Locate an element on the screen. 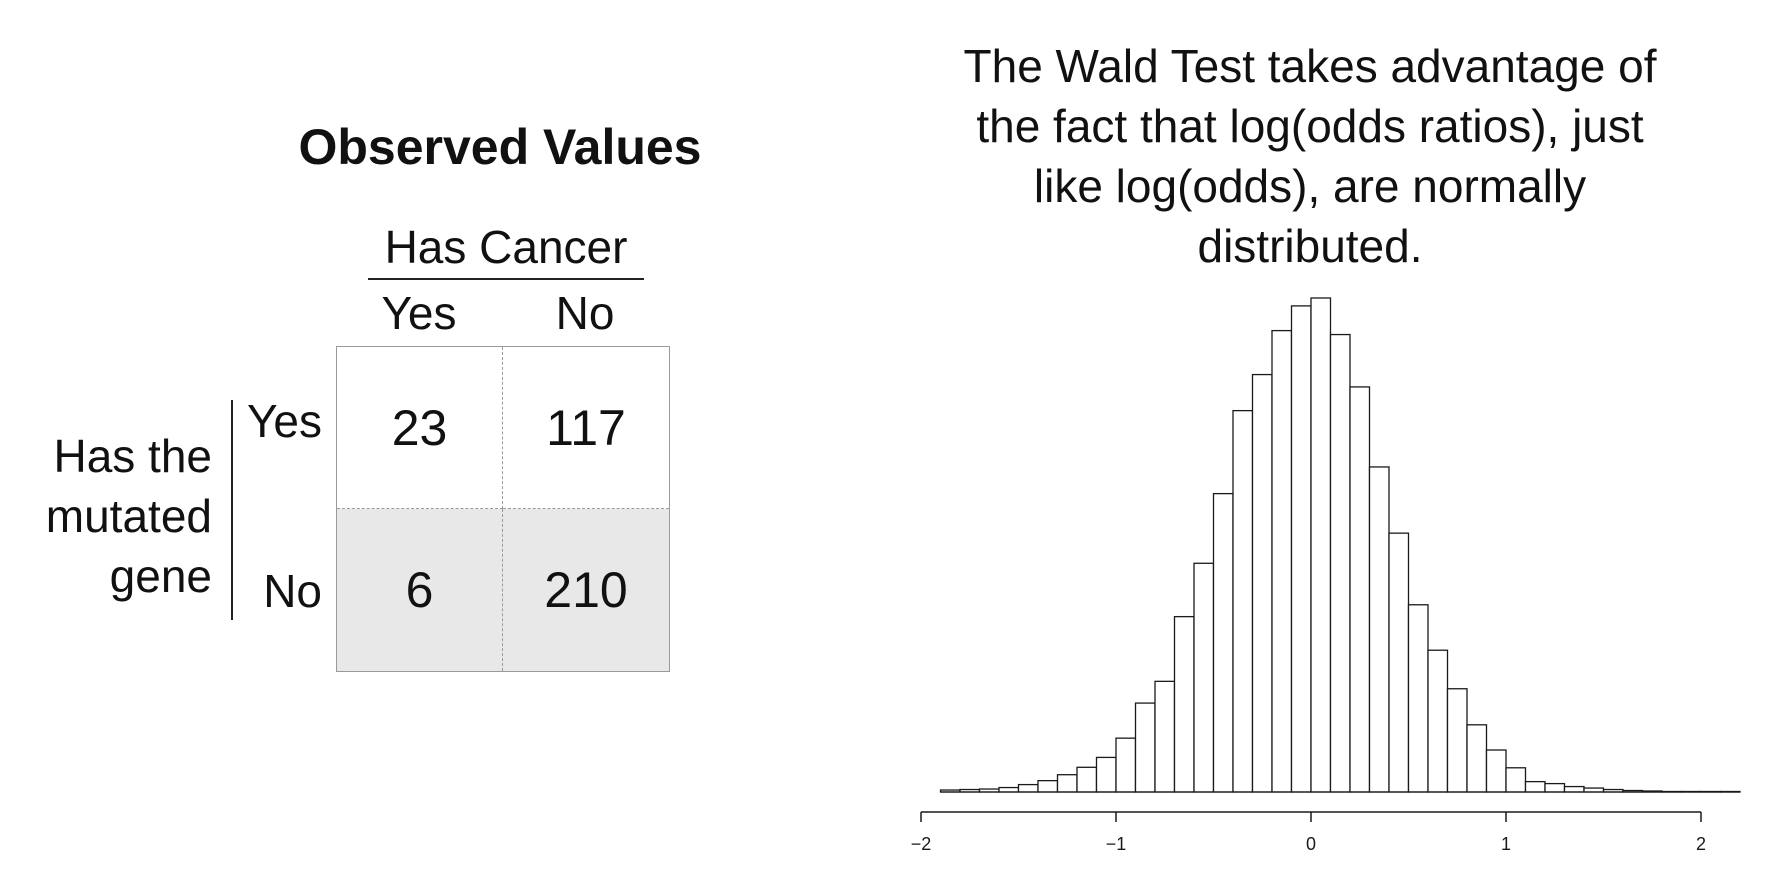 This screenshot has height=872, width=1768. row-group-label: Has the mutated gene is located at coordinates (111, 516).